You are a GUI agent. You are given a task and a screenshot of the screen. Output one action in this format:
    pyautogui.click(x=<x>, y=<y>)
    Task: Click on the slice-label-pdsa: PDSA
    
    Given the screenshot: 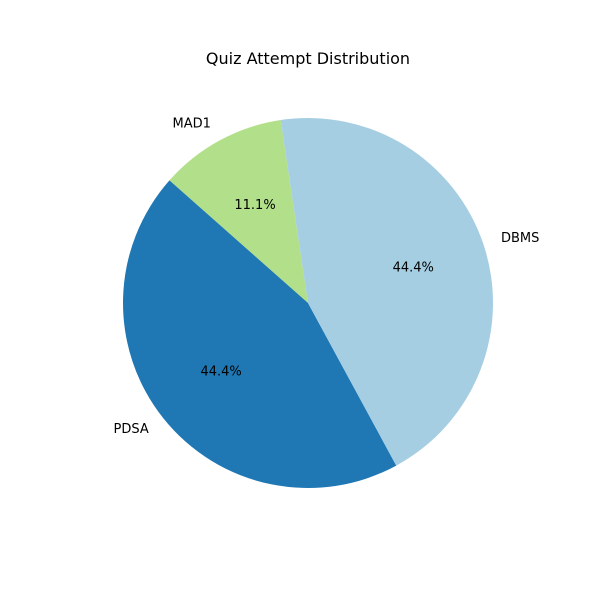 What is the action you would take?
    pyautogui.click(x=130, y=429)
    